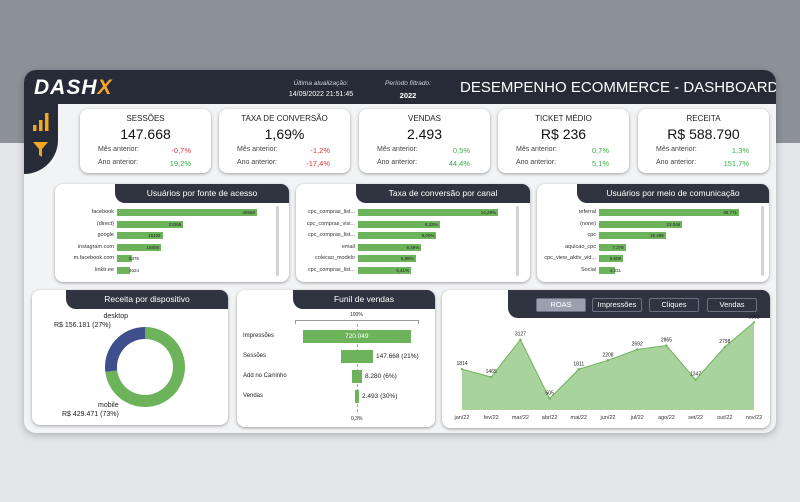 This screenshot has height=502, width=800. I want to click on bar-value: 49368, so click(248, 212).